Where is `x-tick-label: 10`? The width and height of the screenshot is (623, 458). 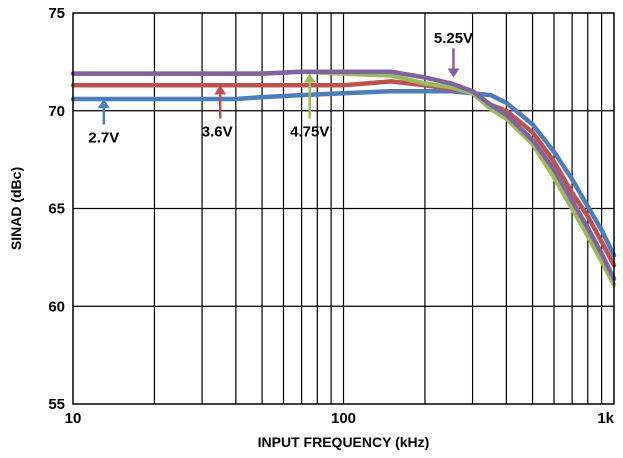
x-tick-label: 10 is located at coordinates (73, 418).